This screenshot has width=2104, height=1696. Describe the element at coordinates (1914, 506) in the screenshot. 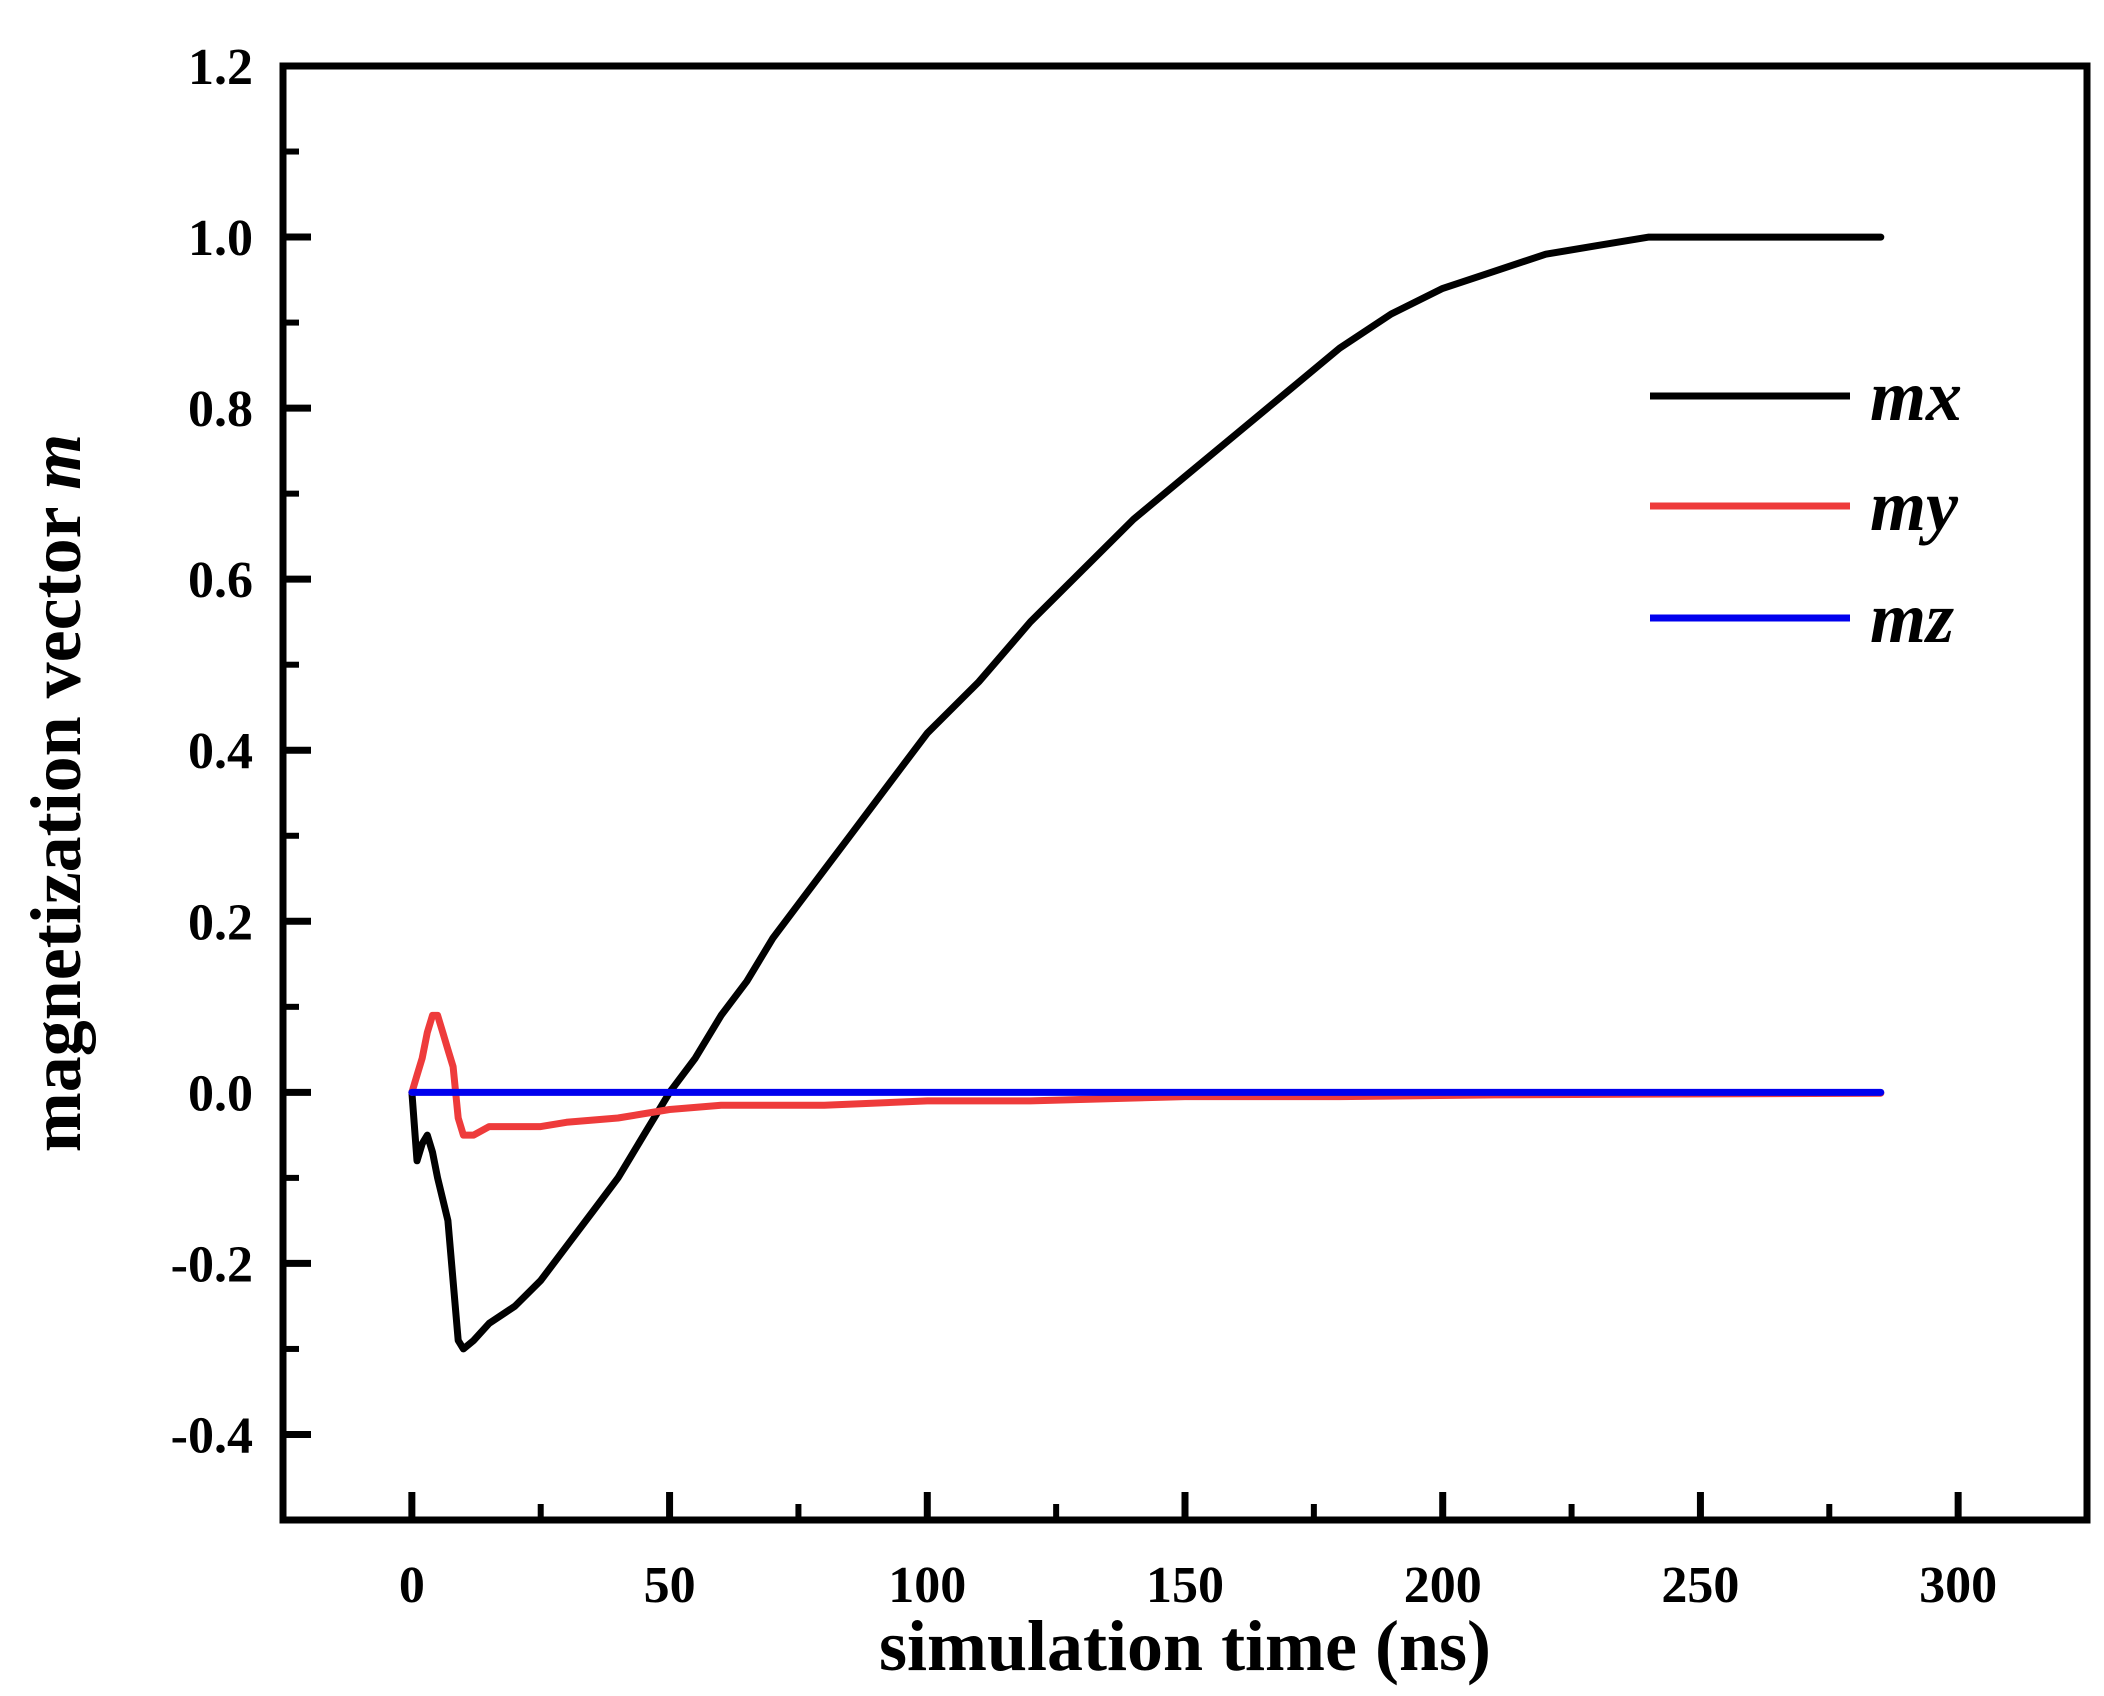

I see `legend-label-my: my` at that location.